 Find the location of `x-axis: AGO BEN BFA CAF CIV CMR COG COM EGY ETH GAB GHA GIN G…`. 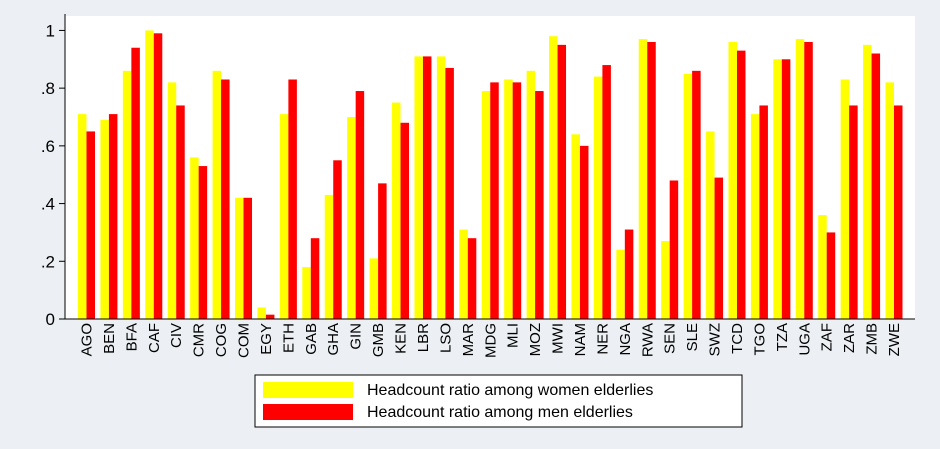

x-axis: AGO BEN BFA CAF CIV CMR COG COM EGY ETH GAB GHA GIN G… is located at coordinates (490, 338).